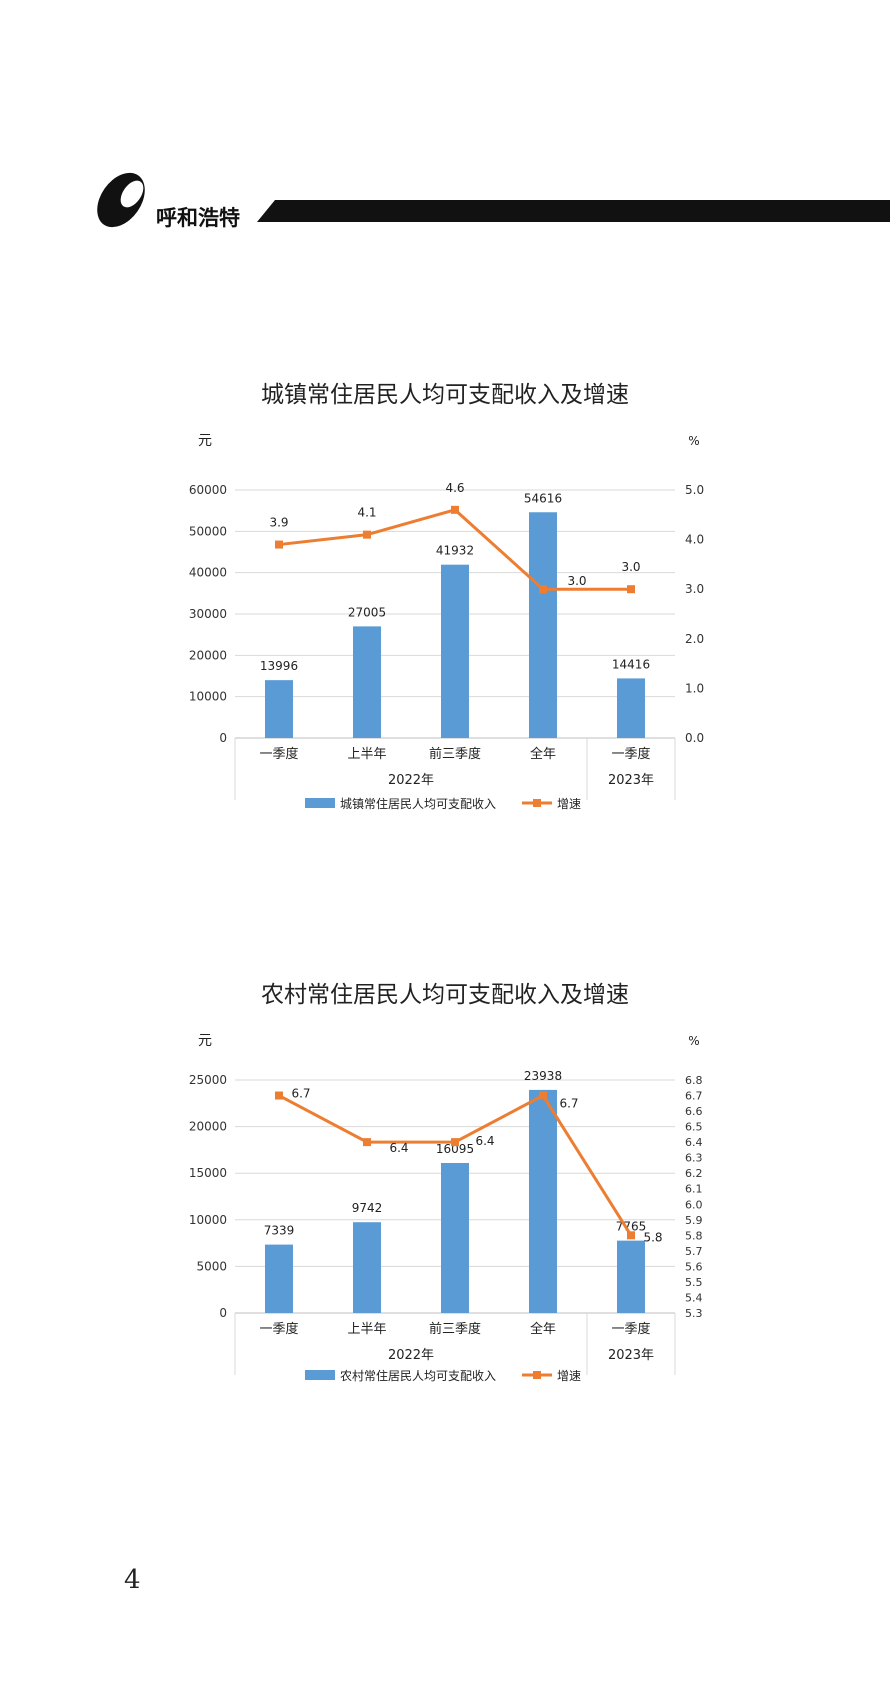 This screenshot has height=1701, width=890. I want to click on y-tick-label: 60000, so click(208, 490).